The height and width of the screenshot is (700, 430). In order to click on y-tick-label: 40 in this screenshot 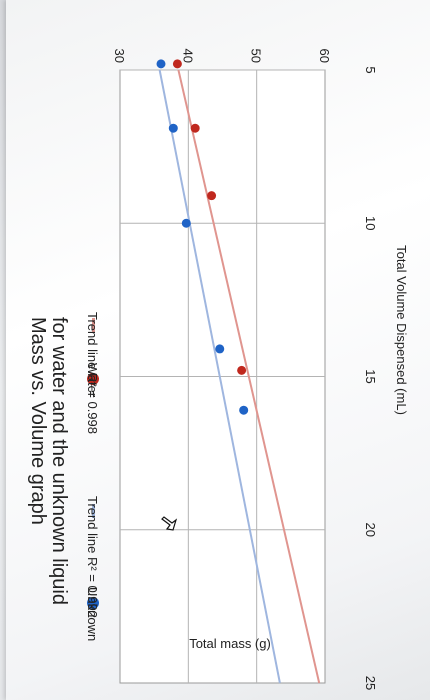, I will do `click(187, 56)`.